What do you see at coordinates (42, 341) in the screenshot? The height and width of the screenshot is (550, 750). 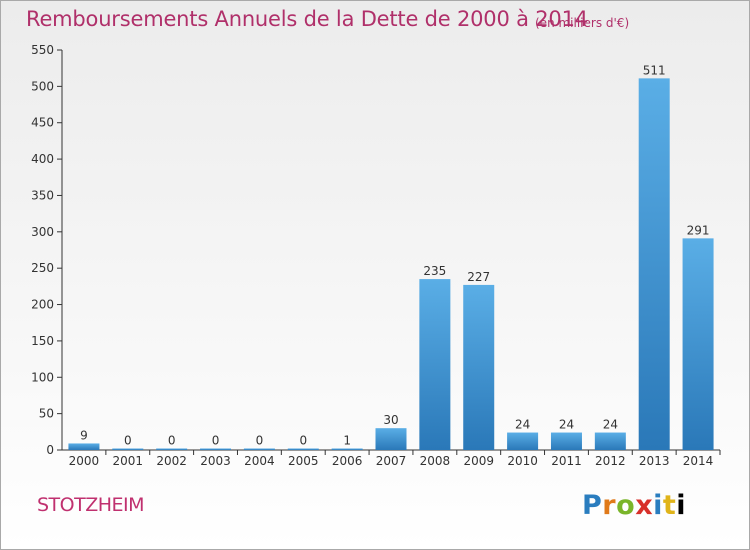 I see `y-tick-label: 150` at bounding box center [42, 341].